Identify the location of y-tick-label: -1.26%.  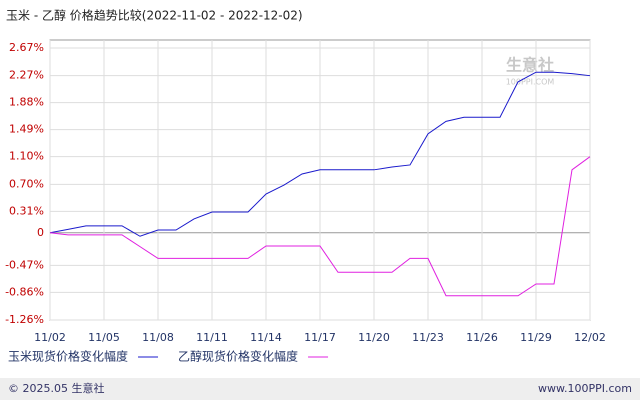
(24, 319).